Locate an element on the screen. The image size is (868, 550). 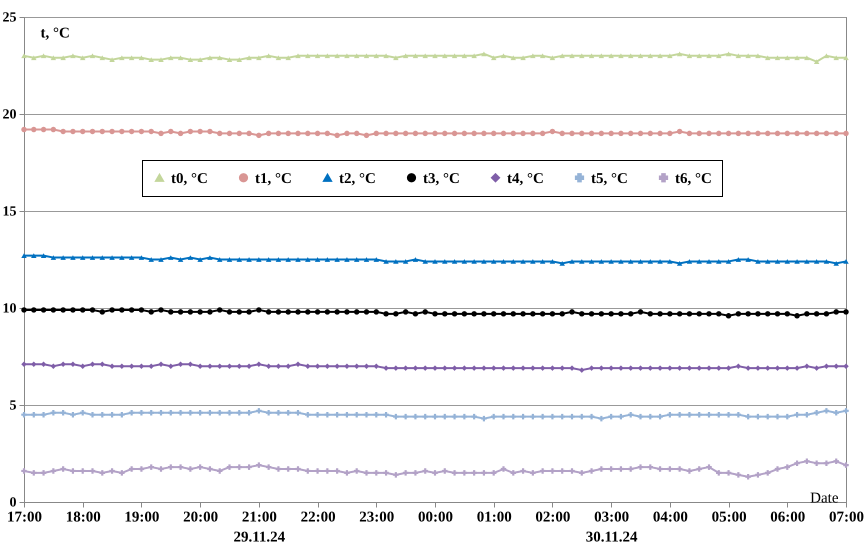
y-tick-label: 25 is located at coordinates (9, 18).